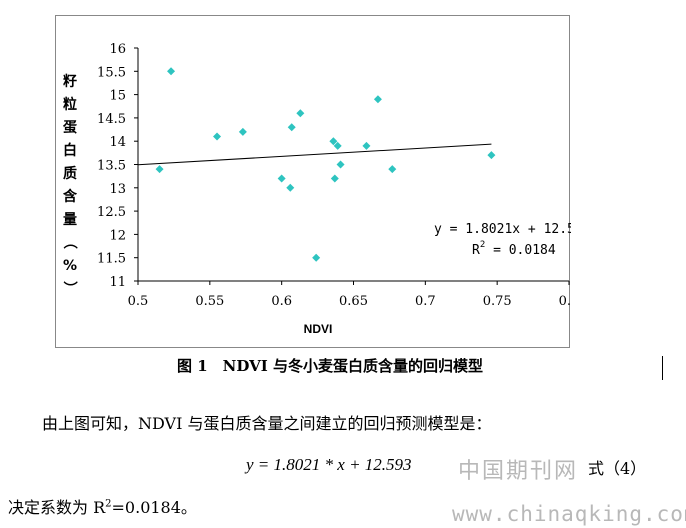 This screenshot has height=528, width=686. I want to click on y-axis-label-char: %, so click(70, 266).